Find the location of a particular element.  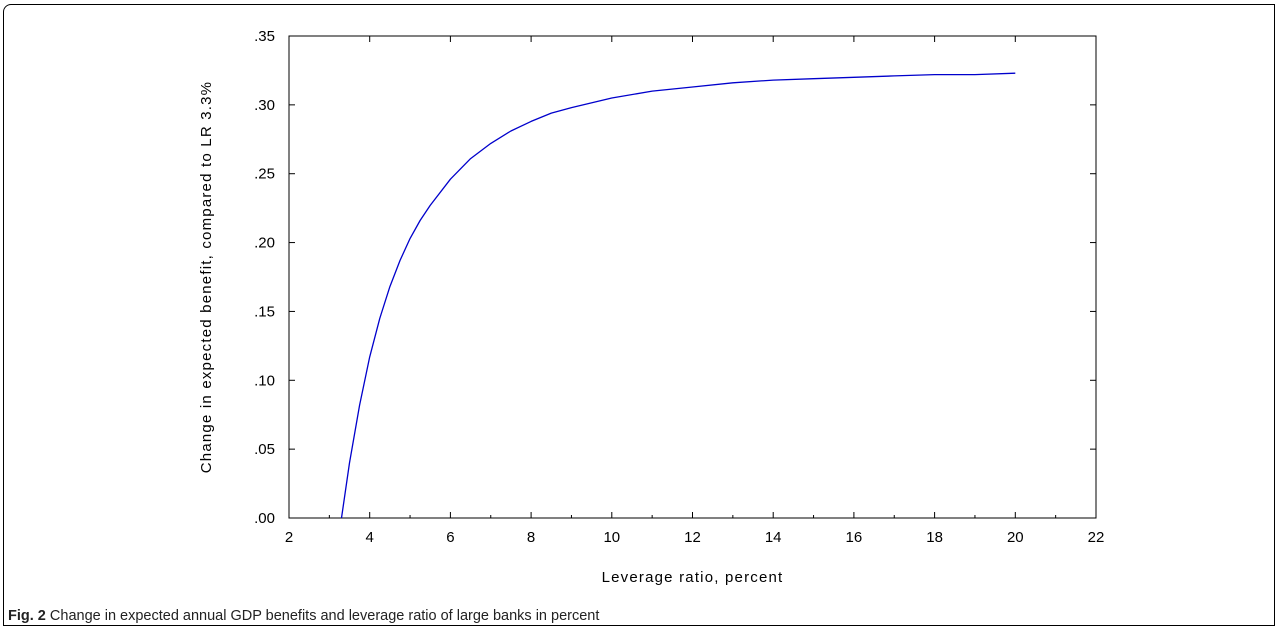

x-tick-label: 18 is located at coordinates (934, 537).